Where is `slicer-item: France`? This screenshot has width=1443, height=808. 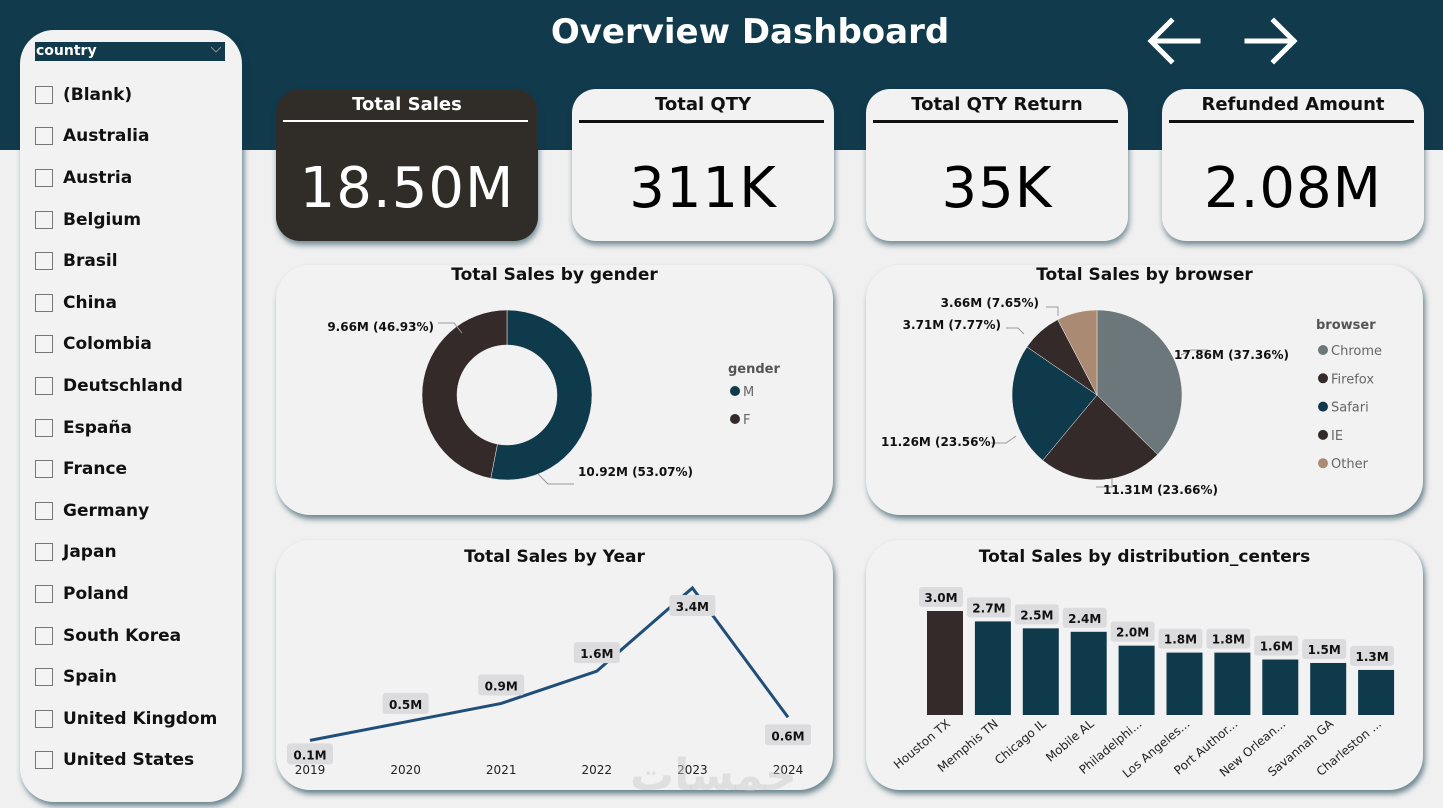
slicer-item: France is located at coordinates (126, 469).